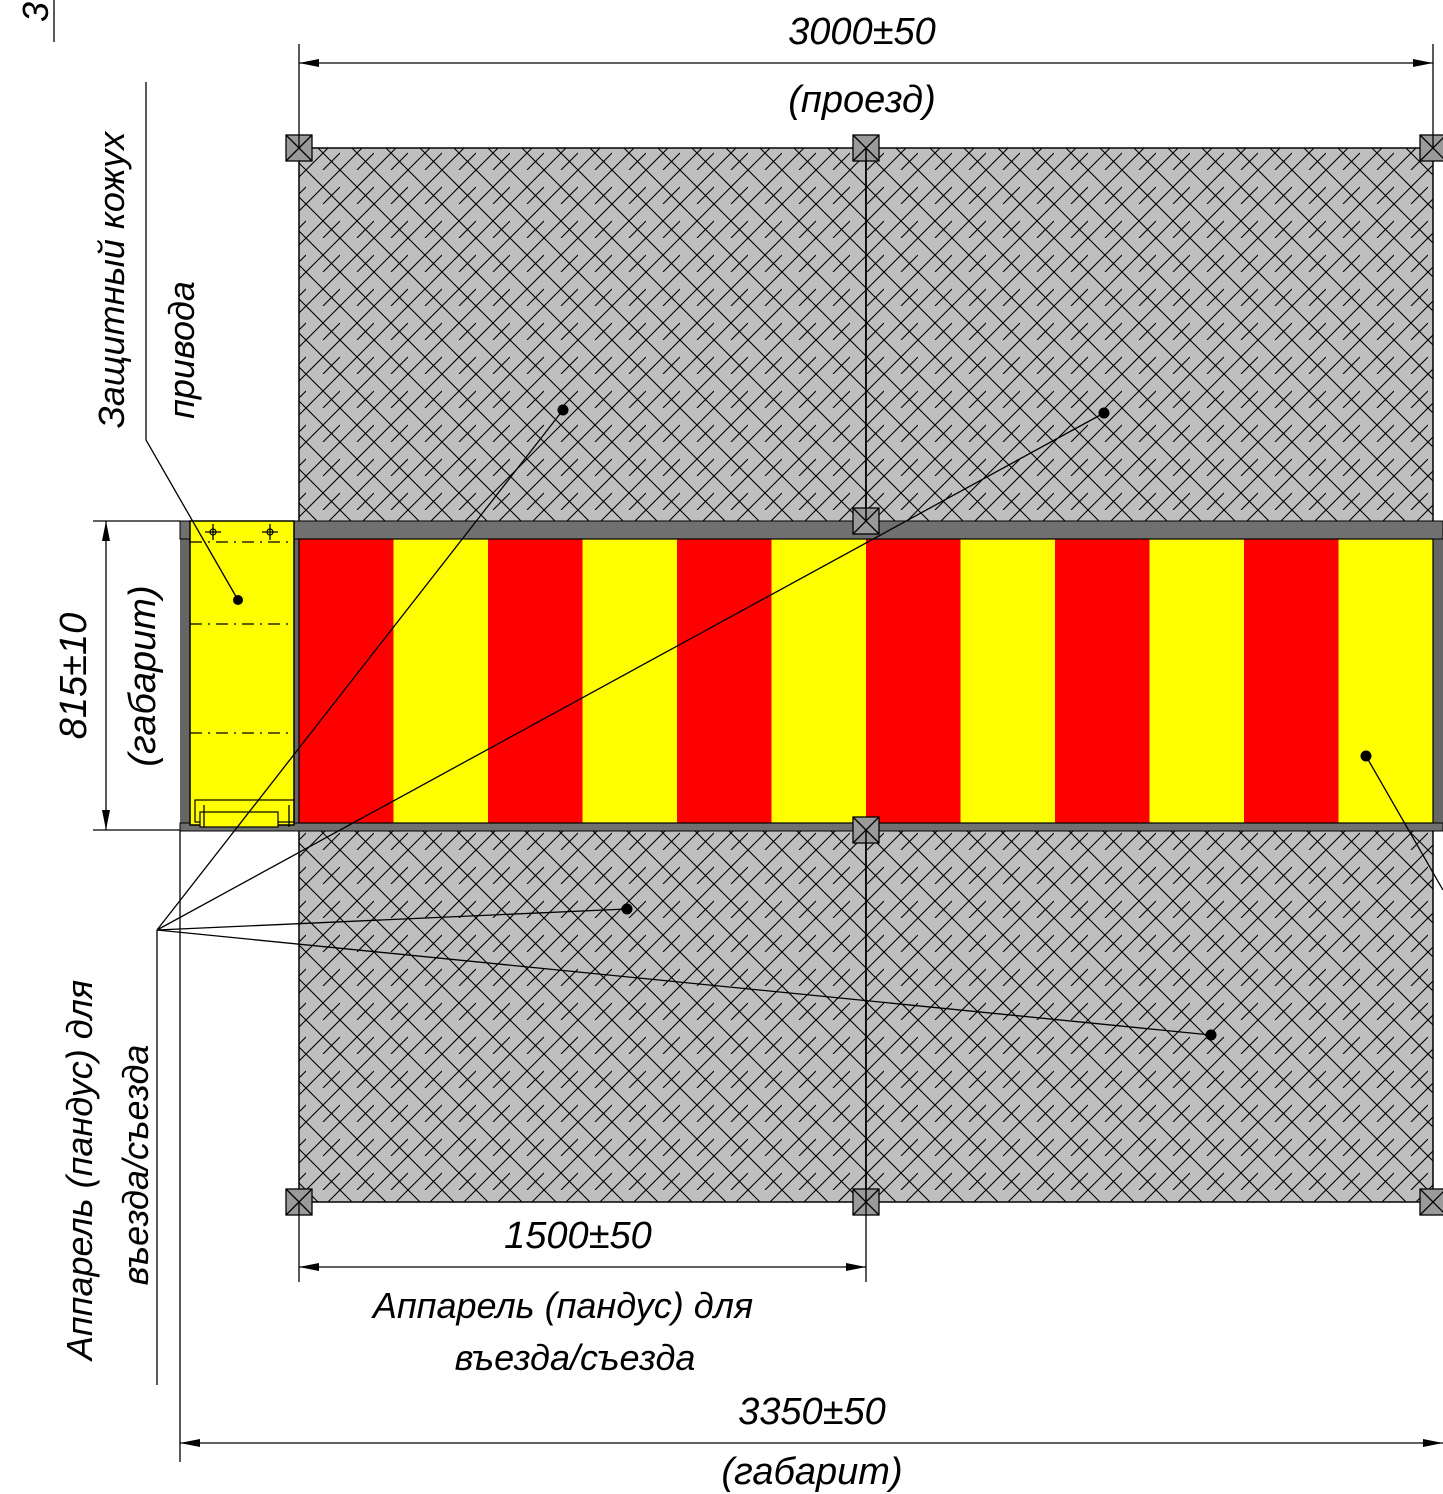  I want to click on corner-fragment-text: 3, so click(35, 12).